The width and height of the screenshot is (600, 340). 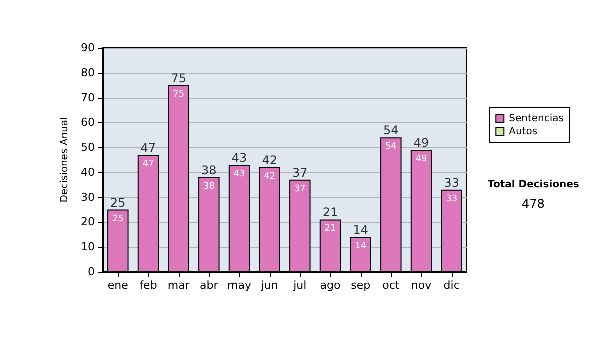 What do you see at coordinates (179, 95) in the screenshot?
I see `data-label: 75` at bounding box center [179, 95].